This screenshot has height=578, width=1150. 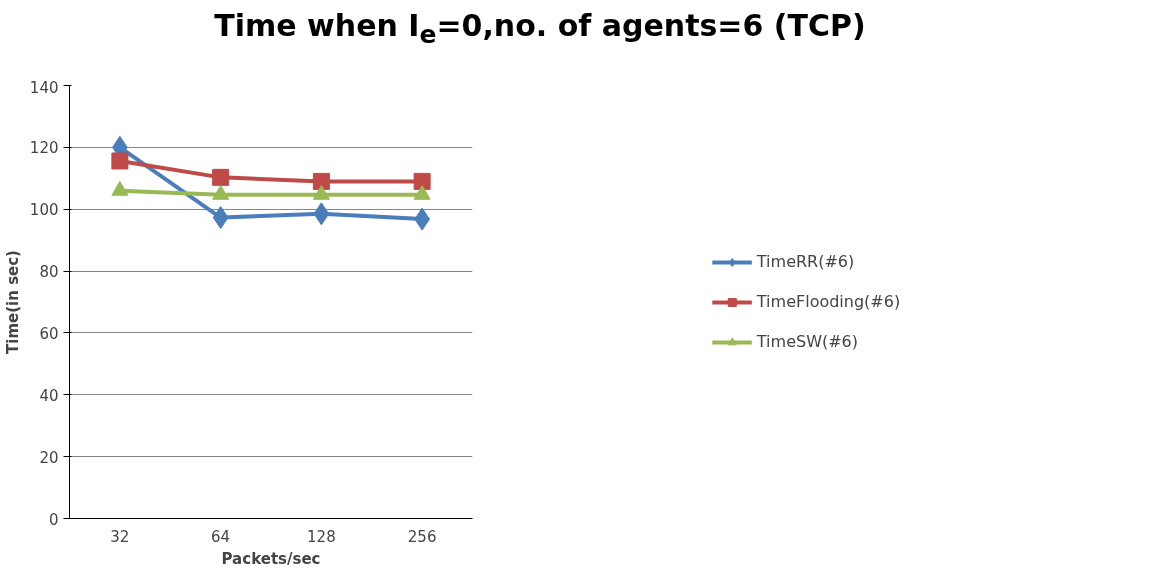 I want to click on text: Time when I$_{e}$=0,no. of agents=6 (TCP), so click(x=540, y=29).